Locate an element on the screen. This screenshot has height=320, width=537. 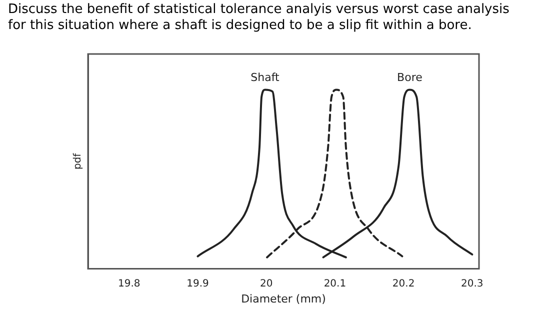
x-tick-label: 20.3 is located at coordinates (472, 284).